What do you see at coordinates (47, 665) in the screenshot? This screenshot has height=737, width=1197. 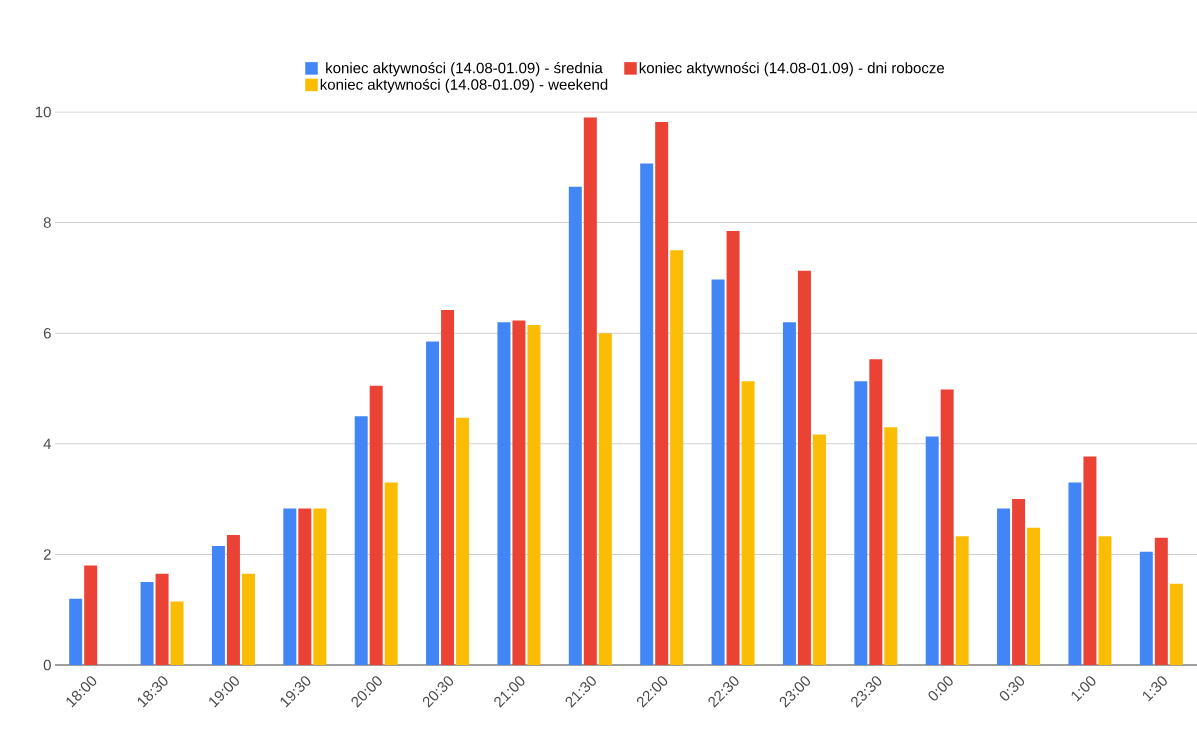 I see `y-tick-label: 0` at bounding box center [47, 665].